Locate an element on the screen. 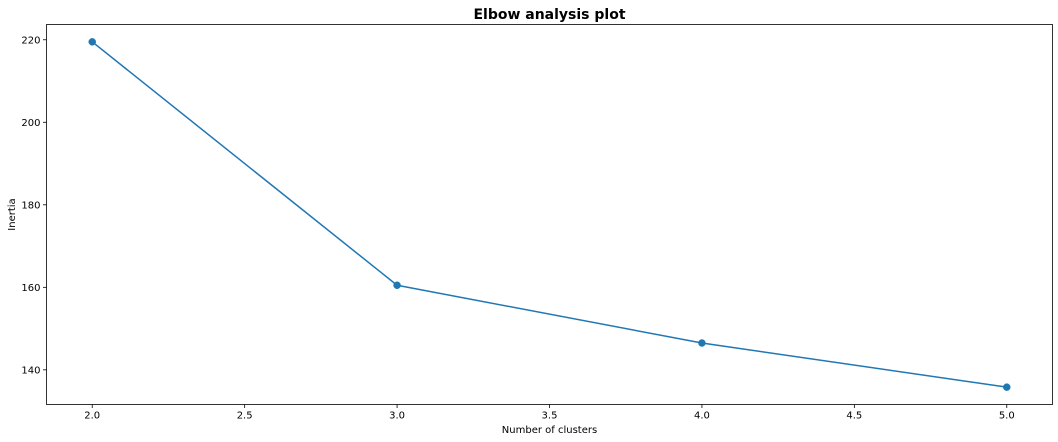 This screenshot has width=1058, height=442. y-tick-label: 220 is located at coordinates (30, 40).